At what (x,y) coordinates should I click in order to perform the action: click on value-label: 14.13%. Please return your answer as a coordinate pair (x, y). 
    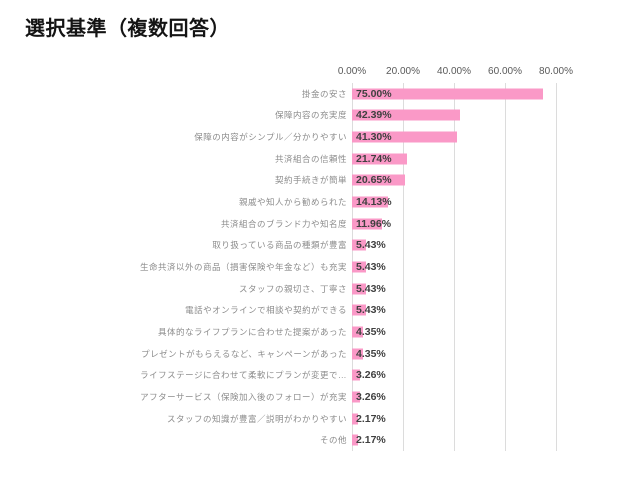
    Looking at the image, I should click on (374, 202).